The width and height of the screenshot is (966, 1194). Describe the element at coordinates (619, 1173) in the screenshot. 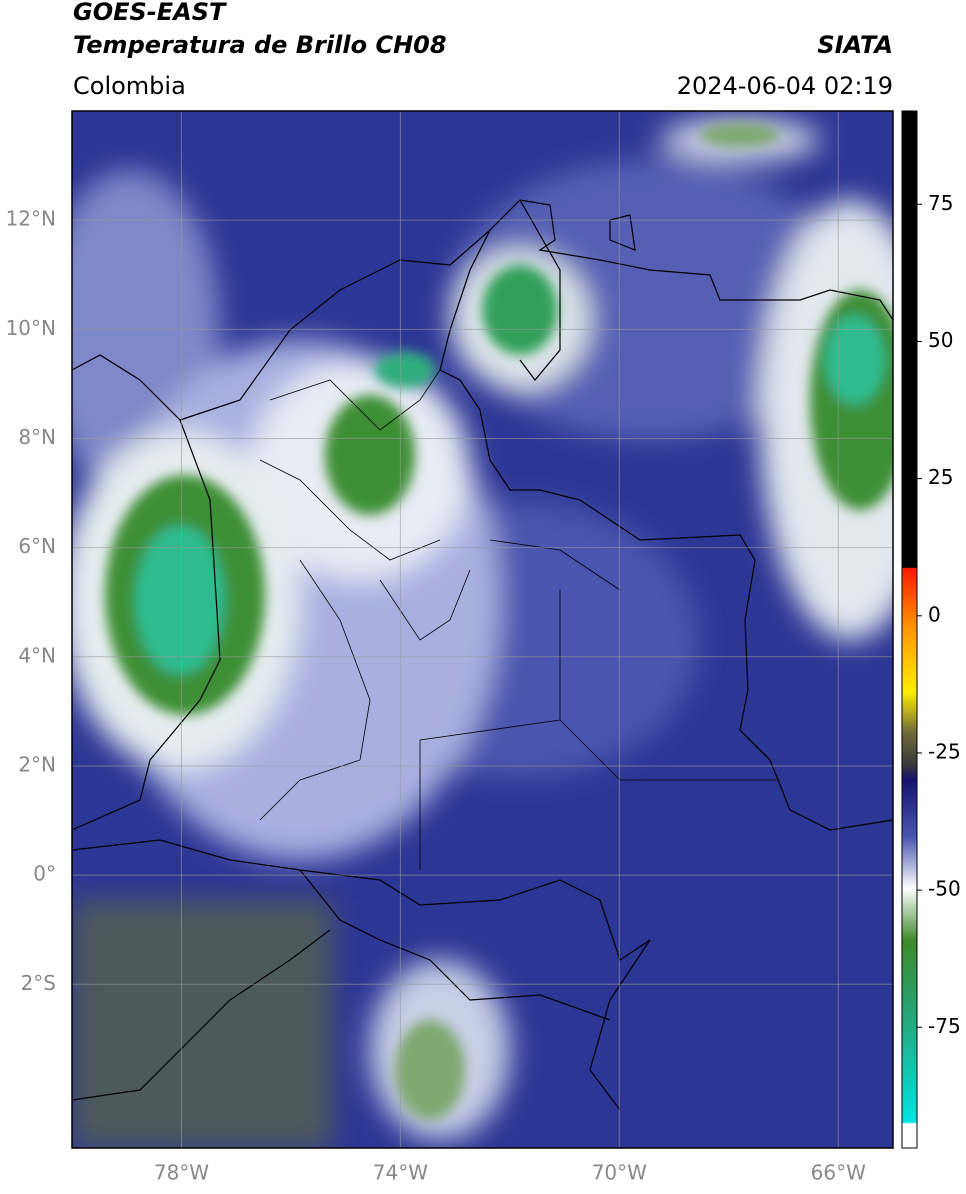

I see `x-tick-label: 70°W` at that location.